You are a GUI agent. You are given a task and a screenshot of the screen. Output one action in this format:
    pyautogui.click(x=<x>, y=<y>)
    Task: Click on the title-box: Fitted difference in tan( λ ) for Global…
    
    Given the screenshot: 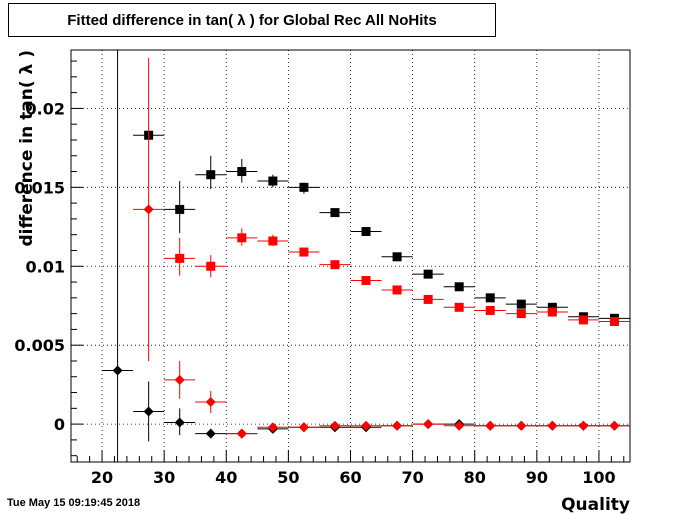 What is the action you would take?
    pyautogui.click(x=252, y=20)
    